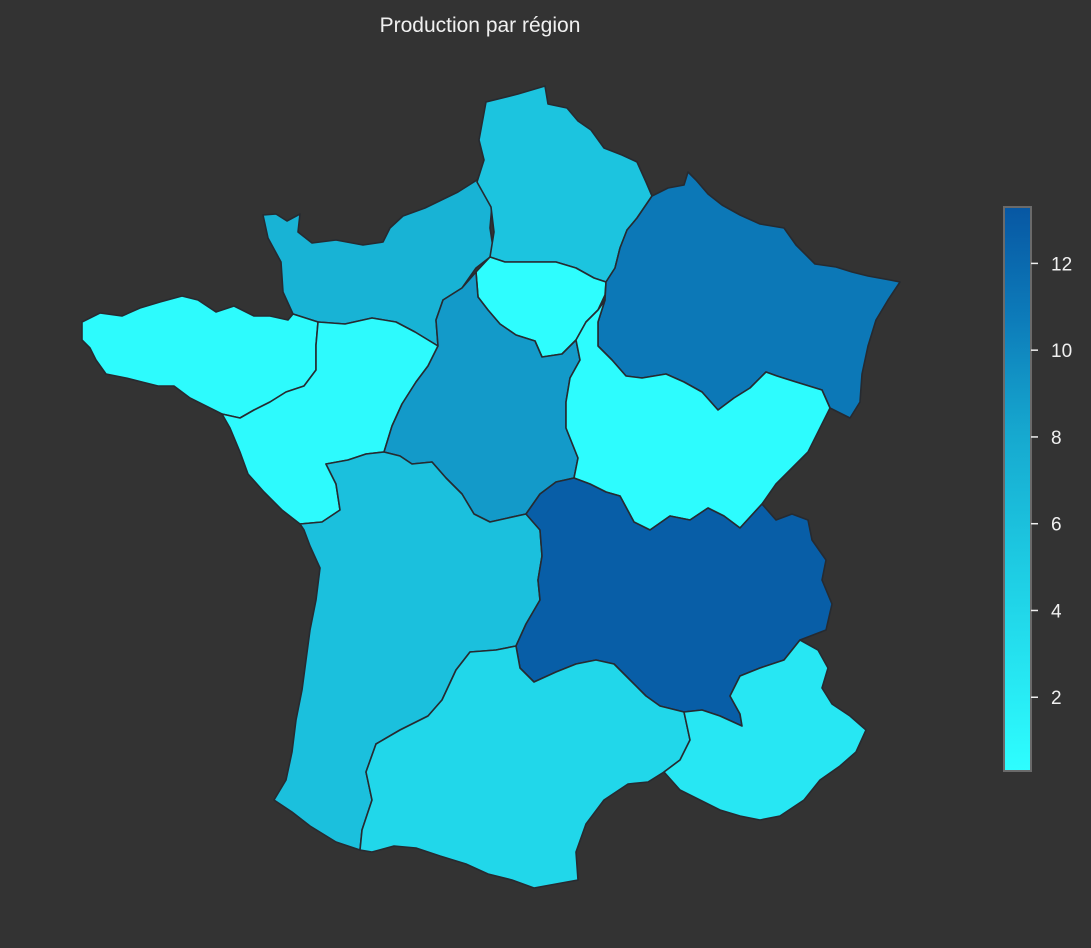 This screenshot has width=1091, height=948. I want to click on map-title: Production par région, so click(480, 25).